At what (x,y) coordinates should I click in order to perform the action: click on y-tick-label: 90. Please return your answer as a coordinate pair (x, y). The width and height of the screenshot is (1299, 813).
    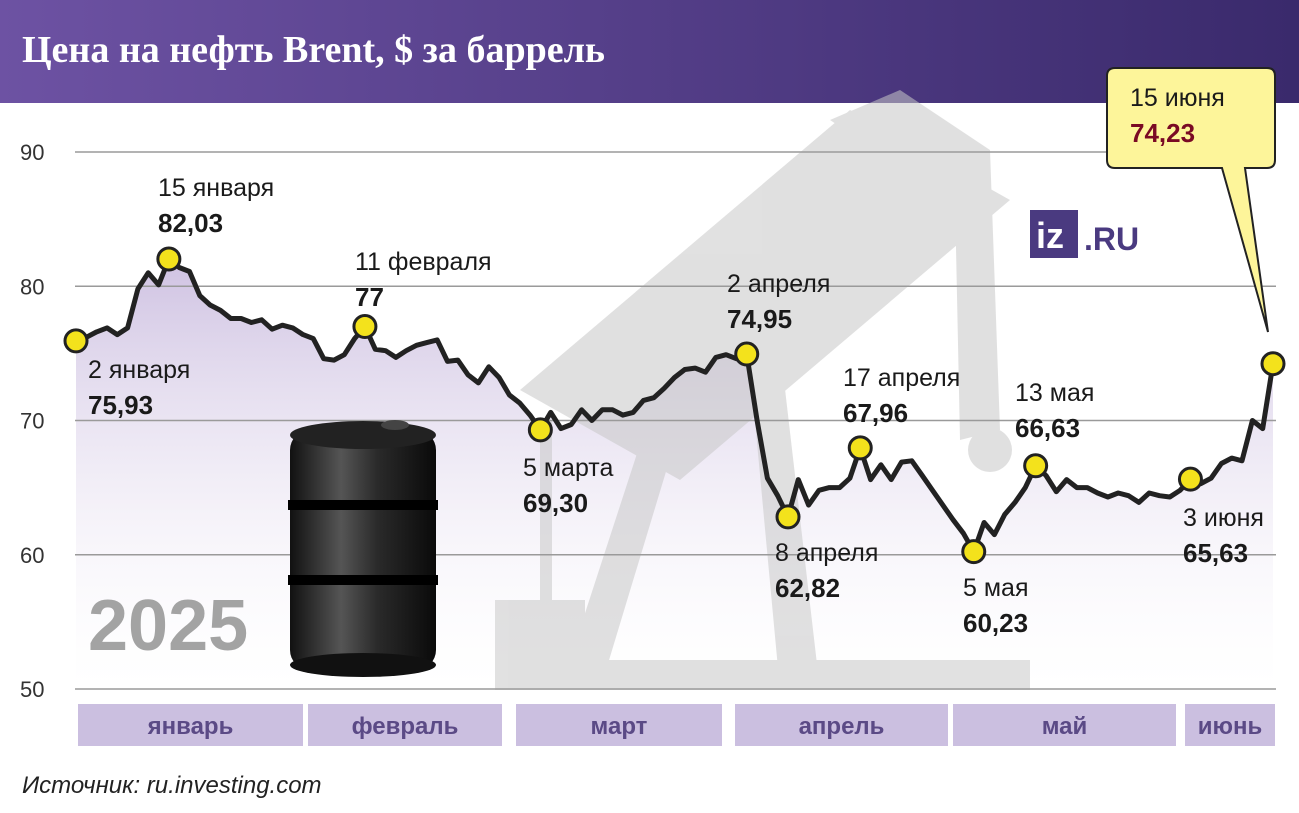
    Looking at the image, I should click on (32, 152).